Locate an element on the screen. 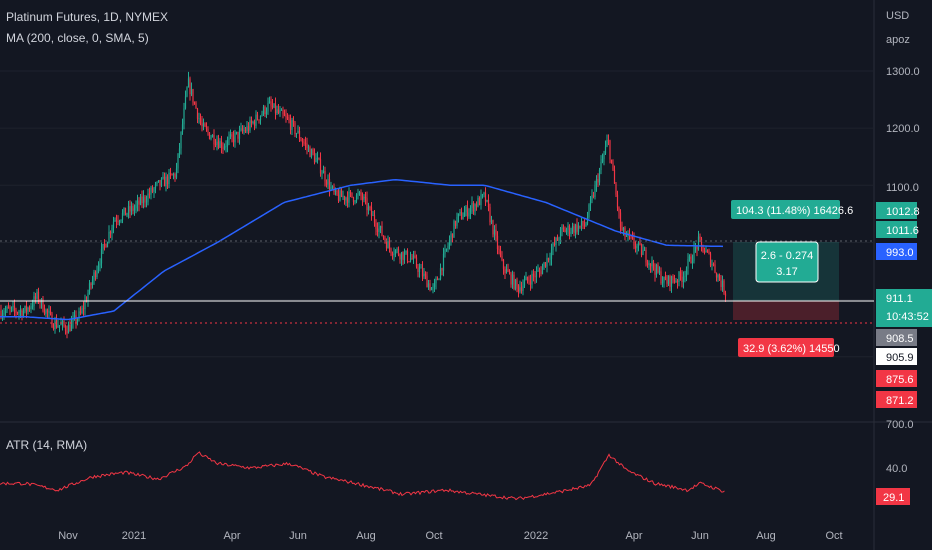 This screenshot has height=550, width=932. ma-legend: MA (200, close, 0, SMA, 5) is located at coordinates (77, 38).